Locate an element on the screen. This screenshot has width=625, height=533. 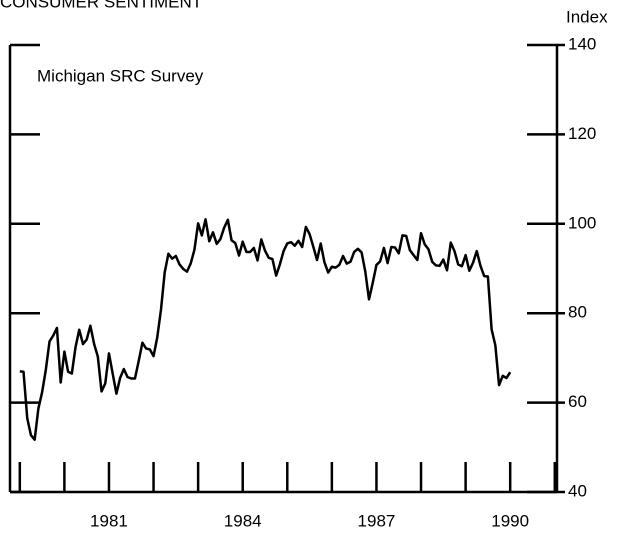
y-tick-label: 120 is located at coordinates (582, 133).